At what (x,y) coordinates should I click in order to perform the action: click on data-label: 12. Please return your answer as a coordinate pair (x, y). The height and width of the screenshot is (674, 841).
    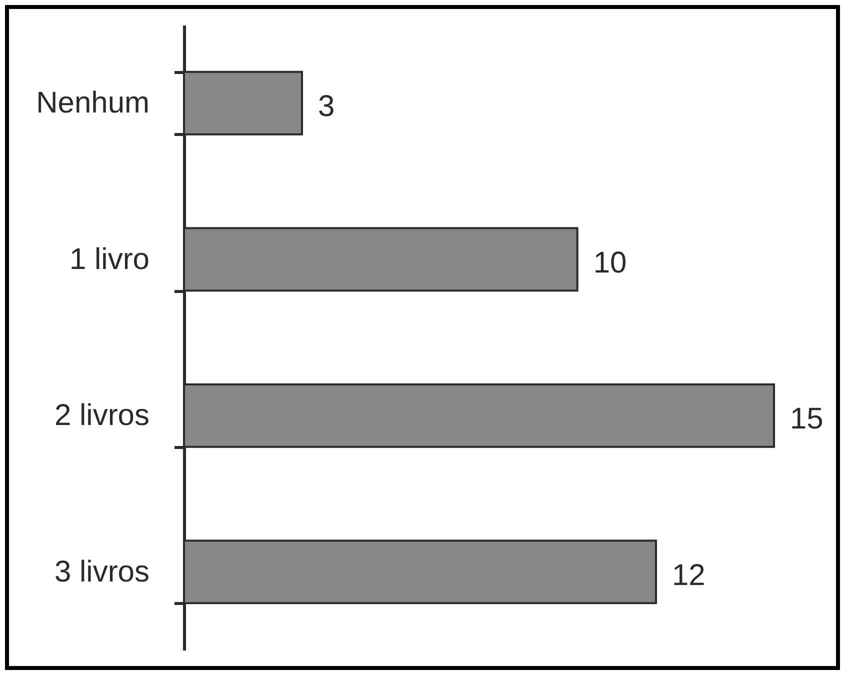
    Looking at the image, I should click on (689, 575).